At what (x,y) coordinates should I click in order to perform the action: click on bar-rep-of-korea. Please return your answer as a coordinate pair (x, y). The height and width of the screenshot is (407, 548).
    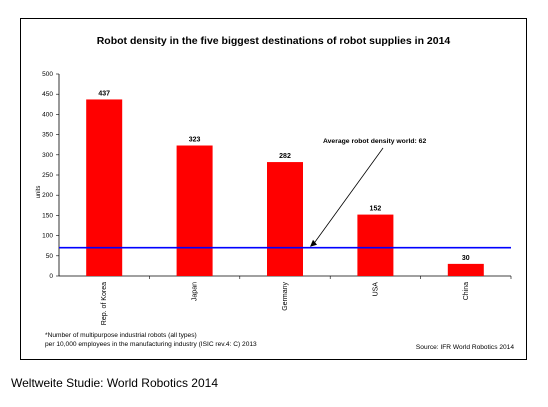
    Looking at the image, I should click on (104, 188).